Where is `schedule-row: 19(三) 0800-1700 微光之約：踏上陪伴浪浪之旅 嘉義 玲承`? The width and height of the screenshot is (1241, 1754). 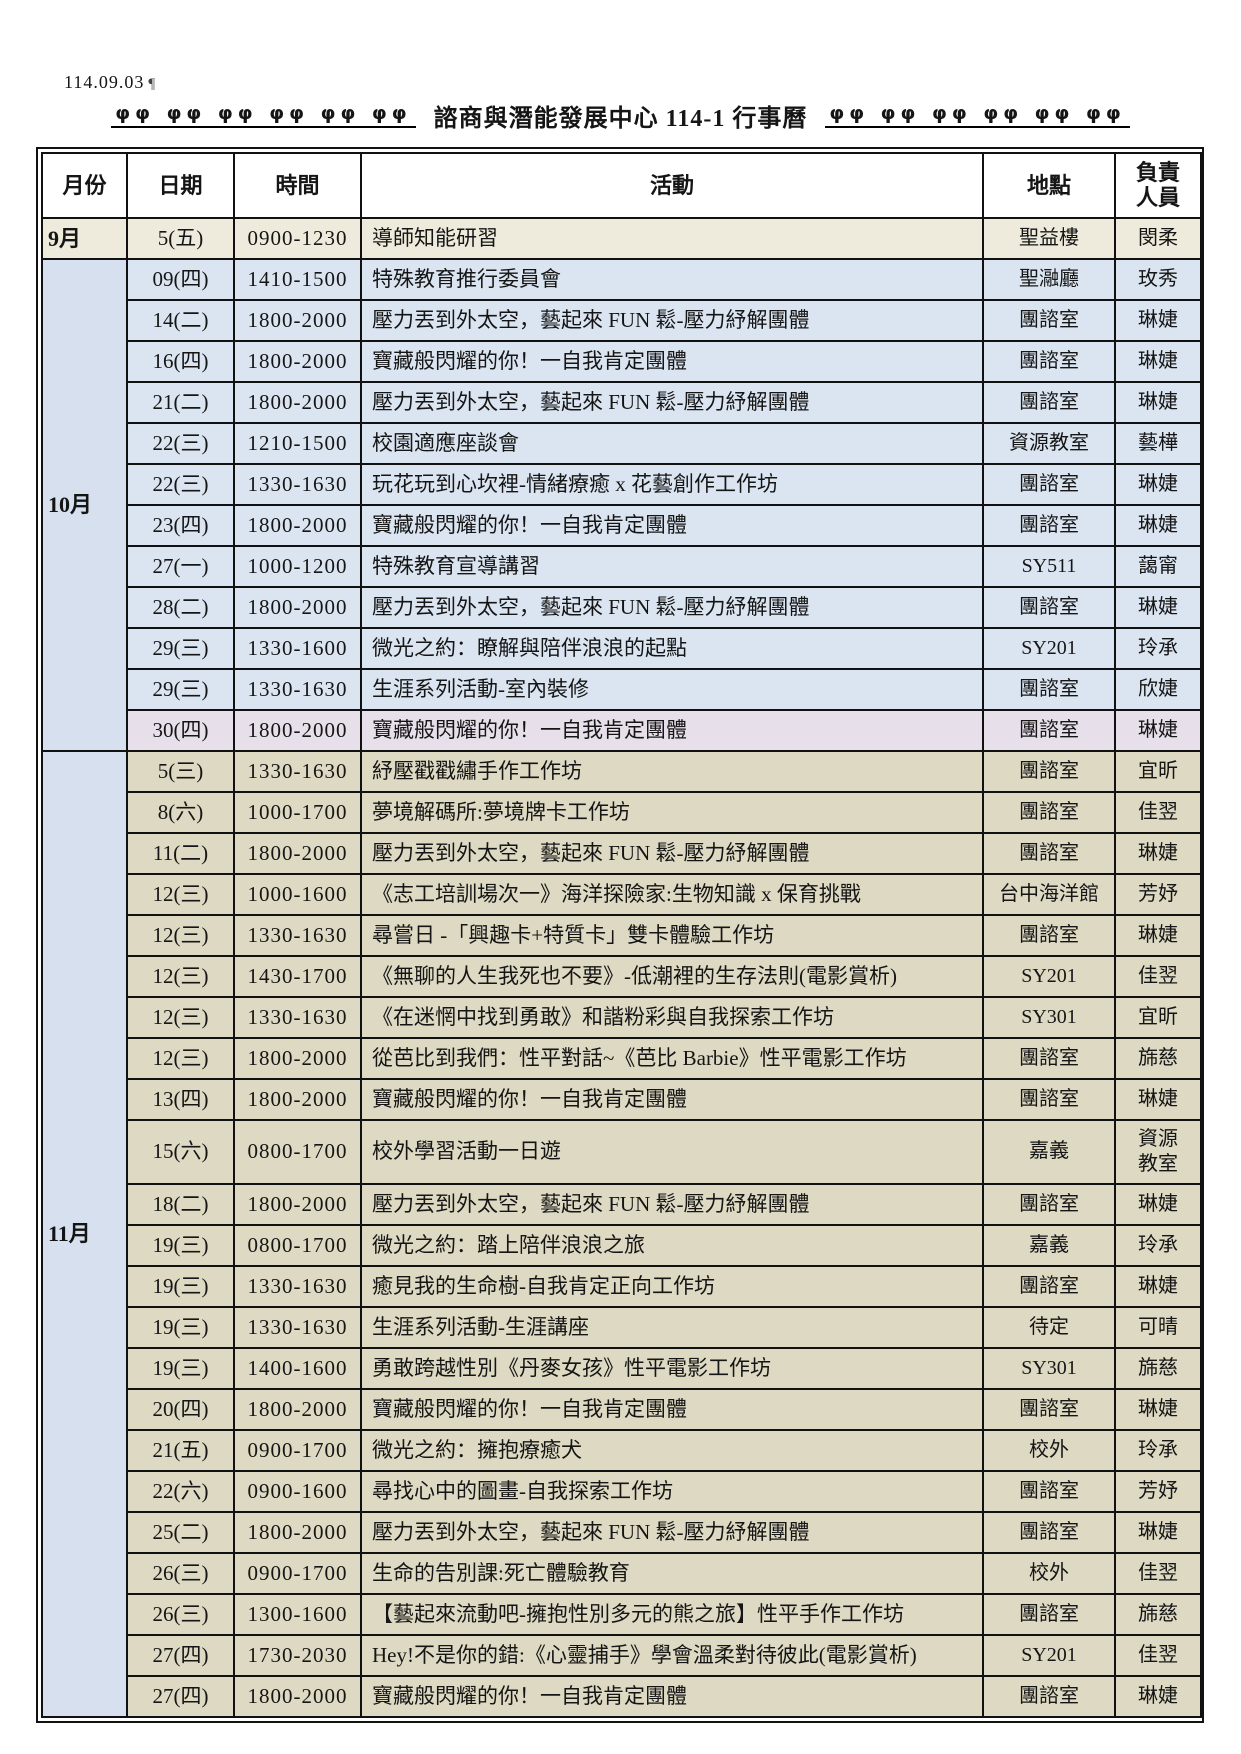 schedule-row: 19(三) 0800-1700 微光之約：踏上陪伴浪浪之旅 嘉義 玲承 is located at coordinates (622, 1245).